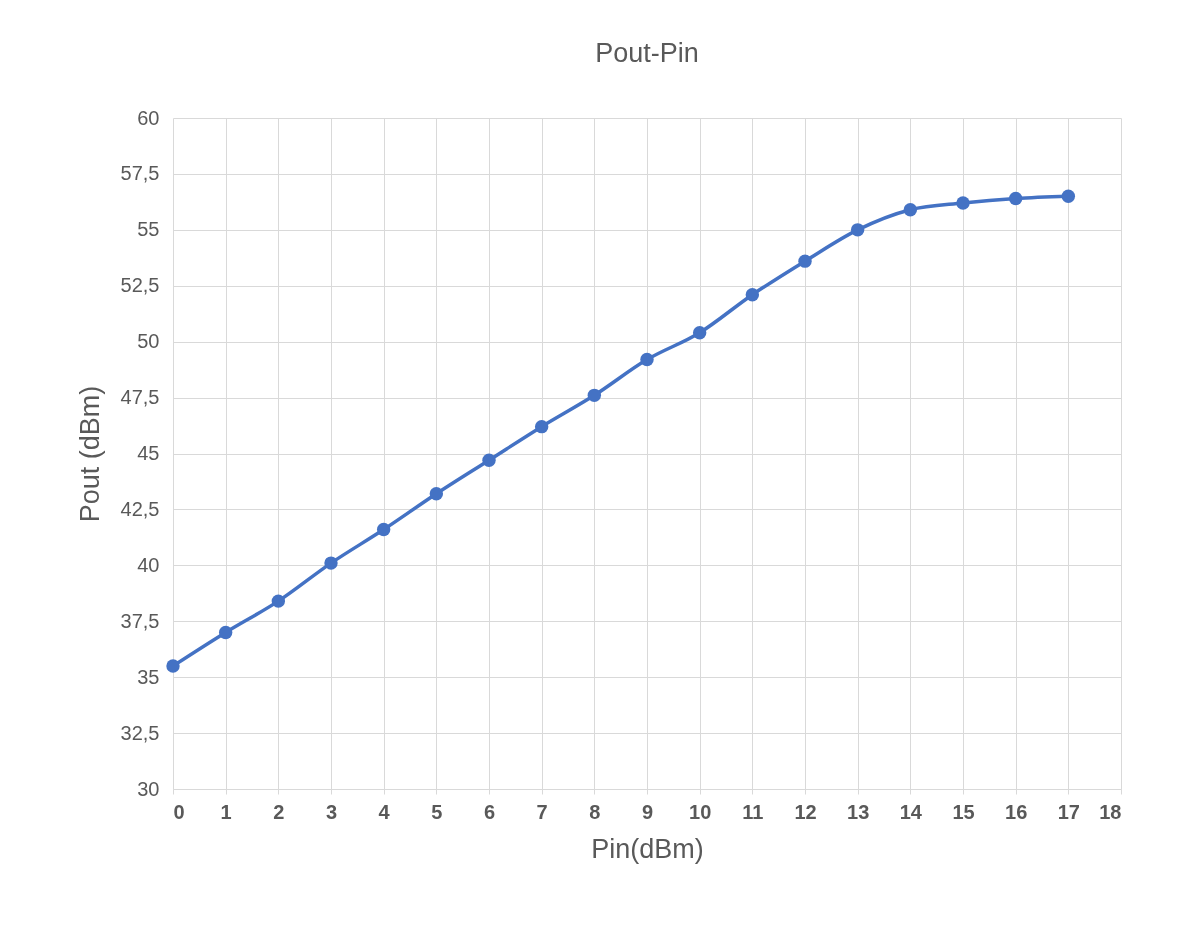 The image size is (1178, 951). What do you see at coordinates (148, 788) in the screenshot?
I see `y-tick-label: 30` at bounding box center [148, 788].